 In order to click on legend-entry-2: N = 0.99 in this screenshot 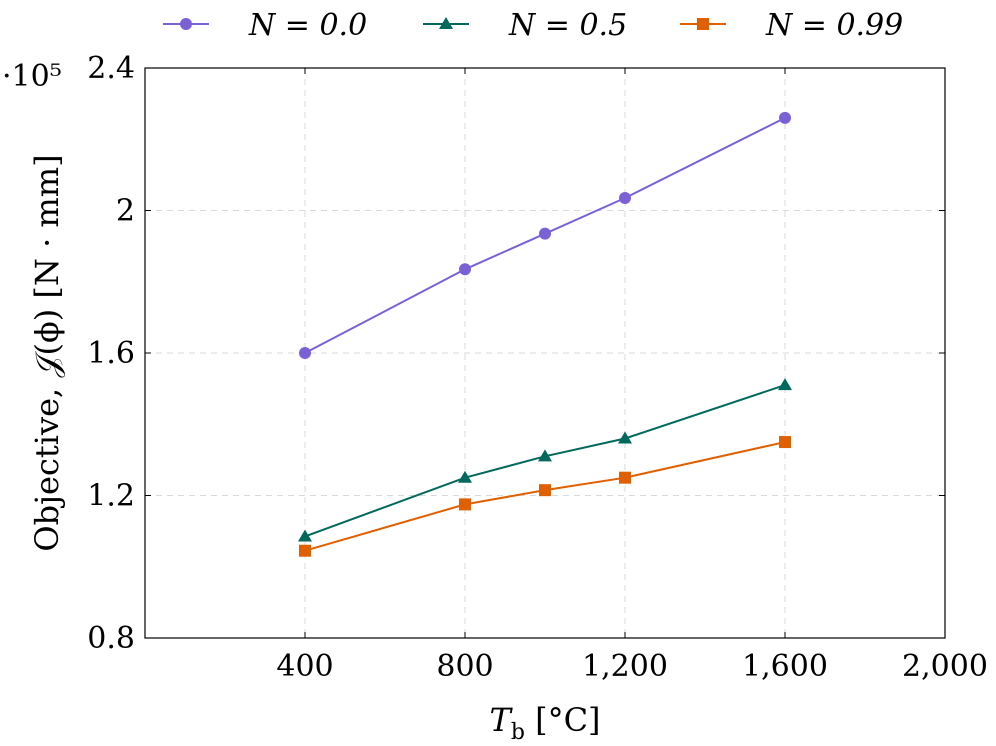, I will do `click(791, 25)`.